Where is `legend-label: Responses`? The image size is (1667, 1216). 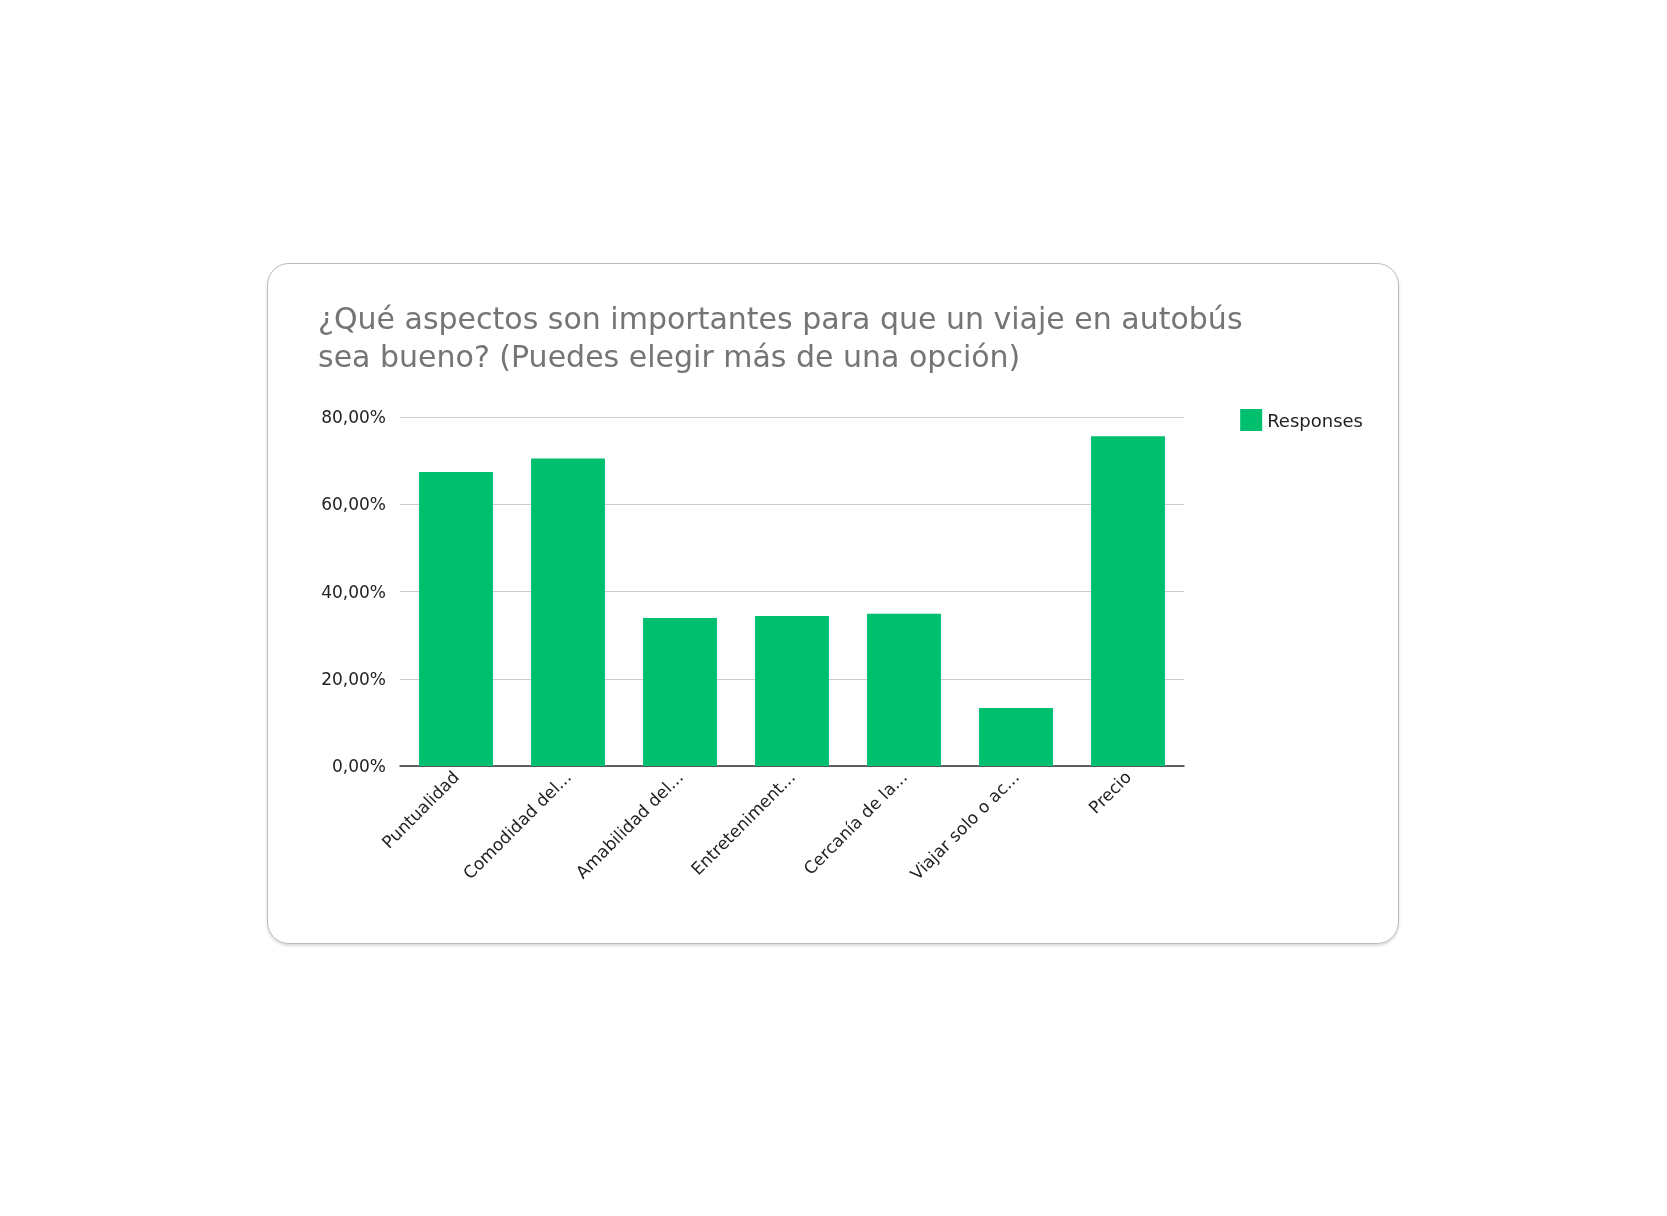 legend-label: Responses is located at coordinates (1315, 420).